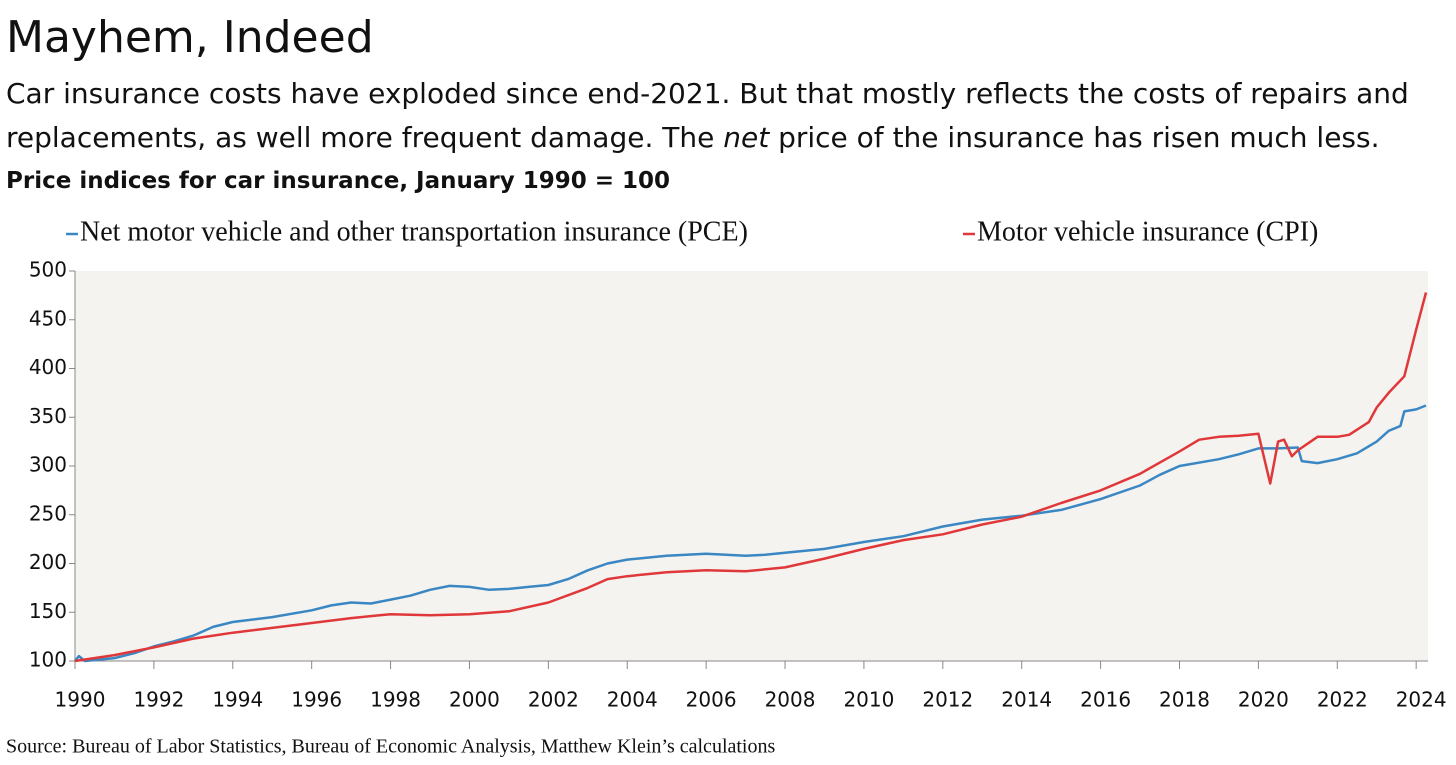  Describe the element at coordinates (553, 700) in the screenshot. I see `x-tick-label: 2002` at that location.